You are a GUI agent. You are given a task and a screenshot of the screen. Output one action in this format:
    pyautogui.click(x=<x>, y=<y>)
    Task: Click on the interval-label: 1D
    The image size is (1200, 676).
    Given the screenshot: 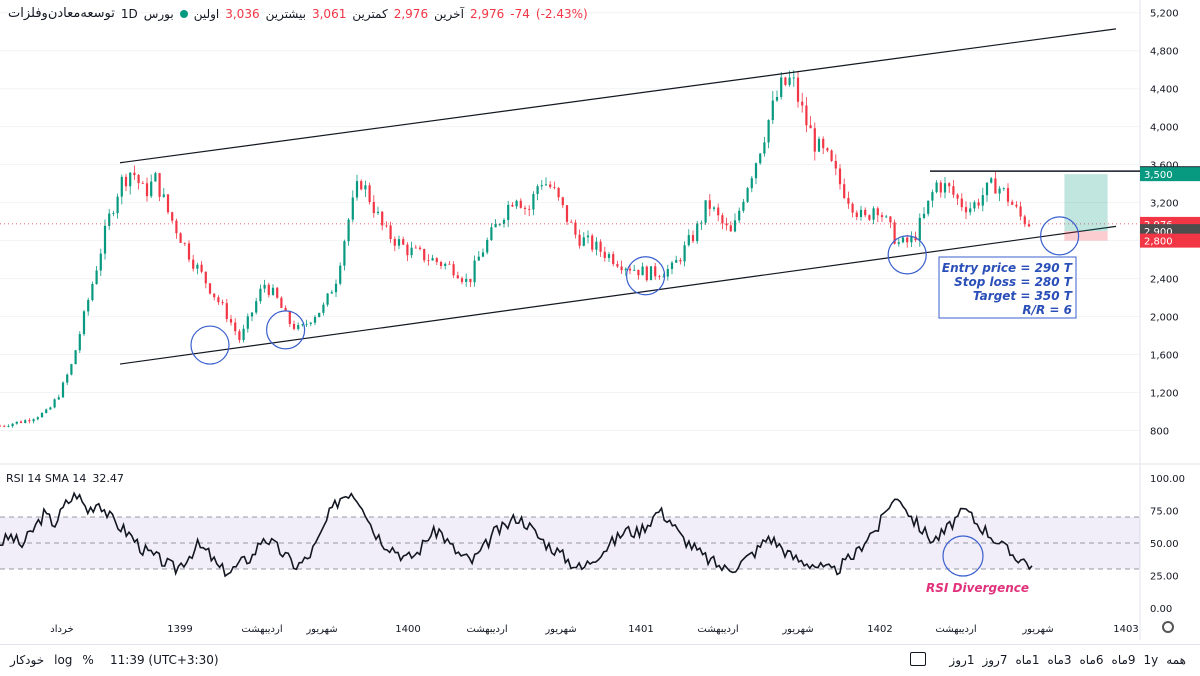 What is the action you would take?
    pyautogui.click(x=129, y=13)
    